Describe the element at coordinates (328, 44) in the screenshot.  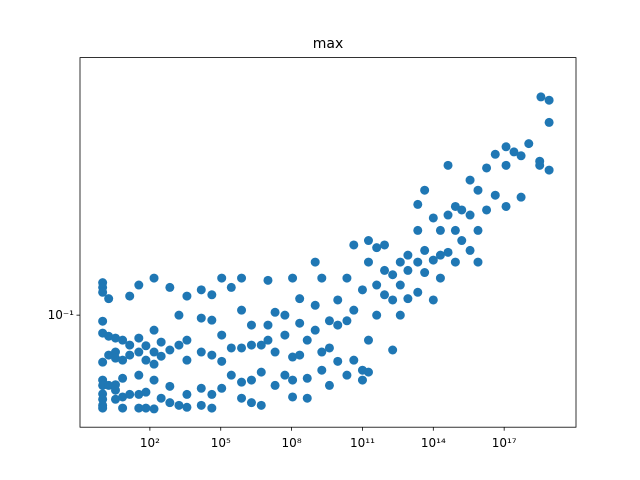
I see `chart-title: max` at that location.